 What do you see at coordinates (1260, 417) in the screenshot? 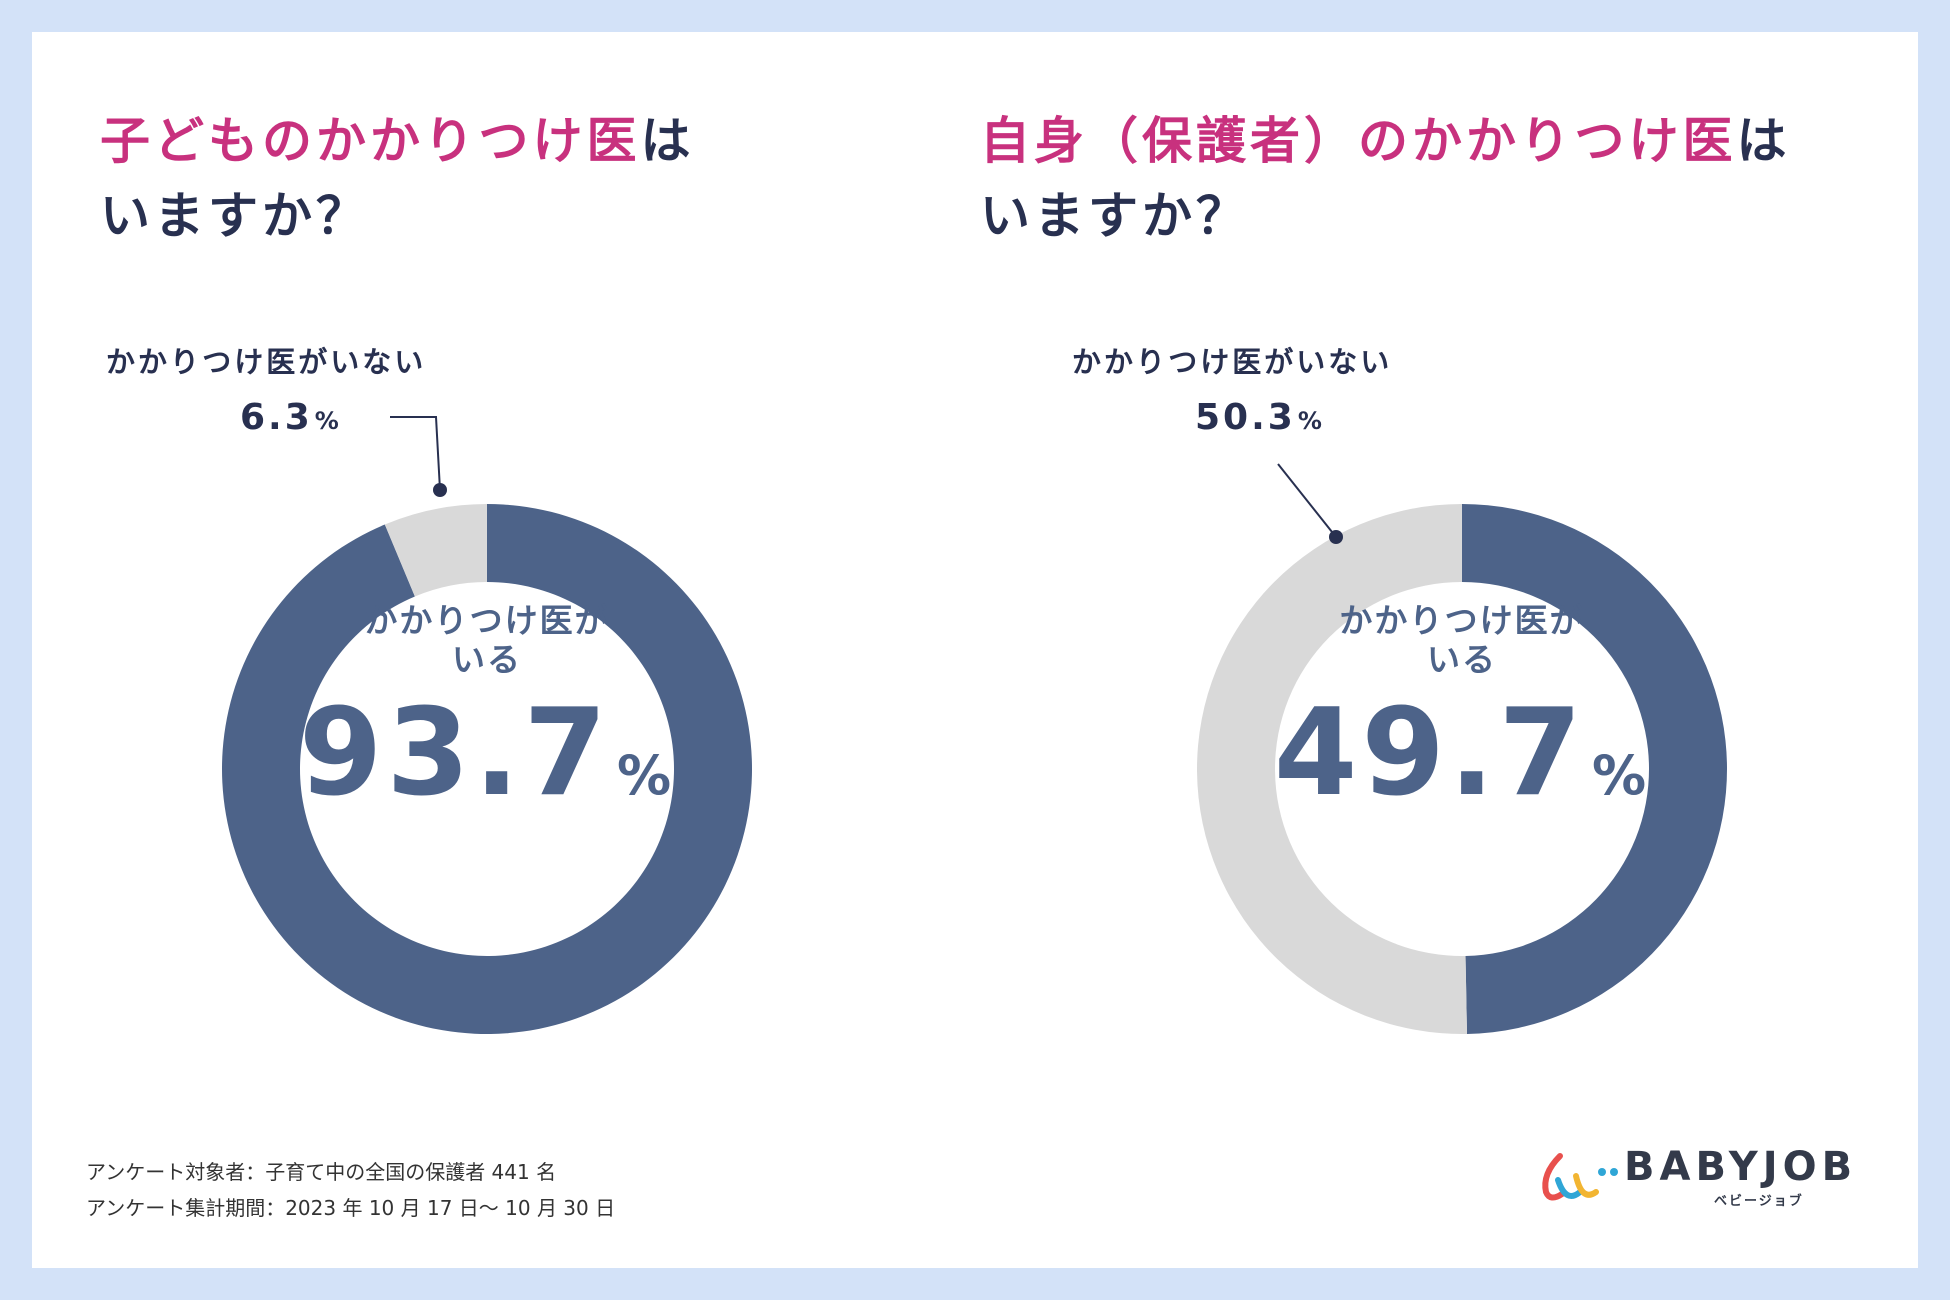
I see `minor-value: 50.3%` at bounding box center [1260, 417].